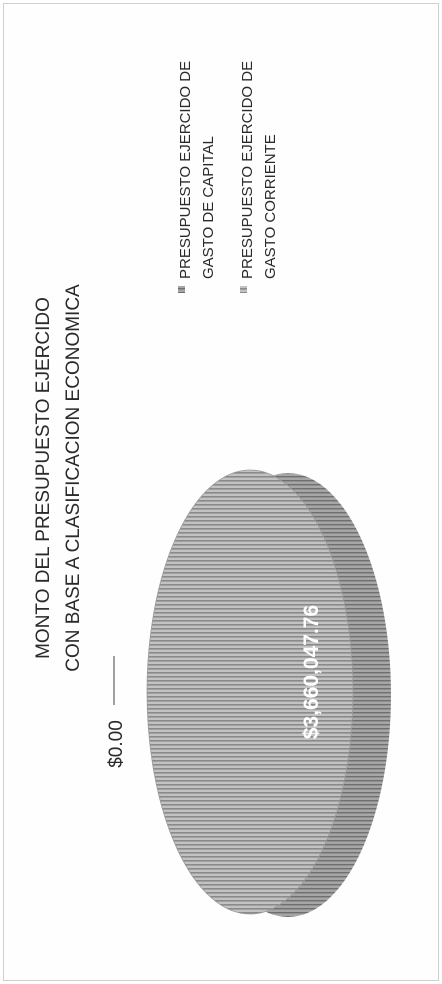 This screenshot has height=984, width=442. What do you see at coordinates (270, 206) in the screenshot?
I see `legend-label-corriente-line2: GASTO CORRIENTE` at bounding box center [270, 206].